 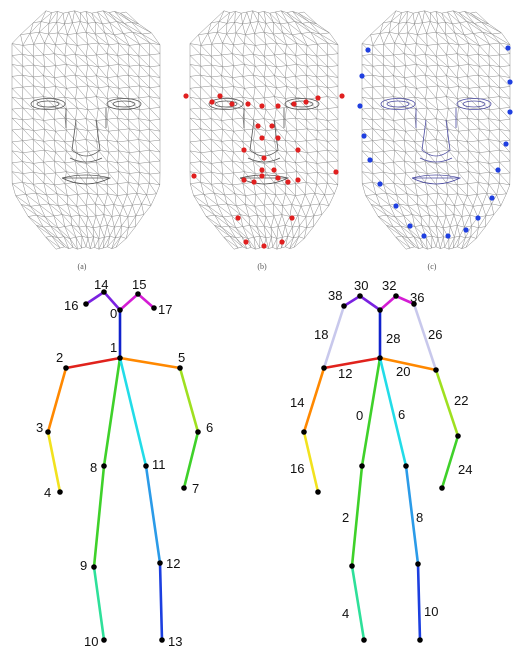 What do you see at coordinates (195, 488) in the screenshot?
I see `joint-label: 7` at bounding box center [195, 488].